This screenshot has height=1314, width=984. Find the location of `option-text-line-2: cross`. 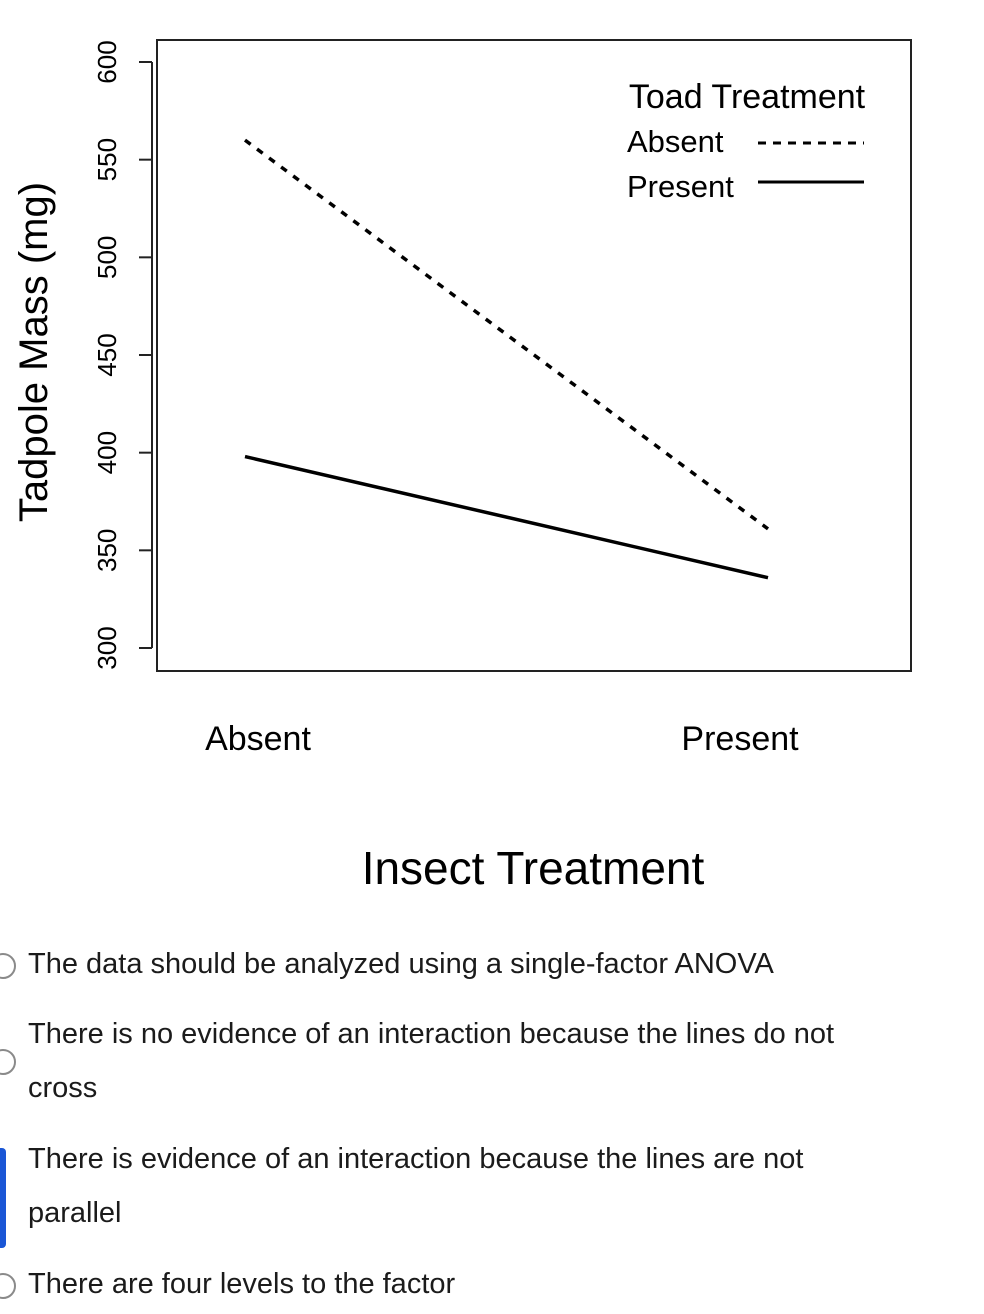

option-text-line-2: cross is located at coordinates (63, 1088).